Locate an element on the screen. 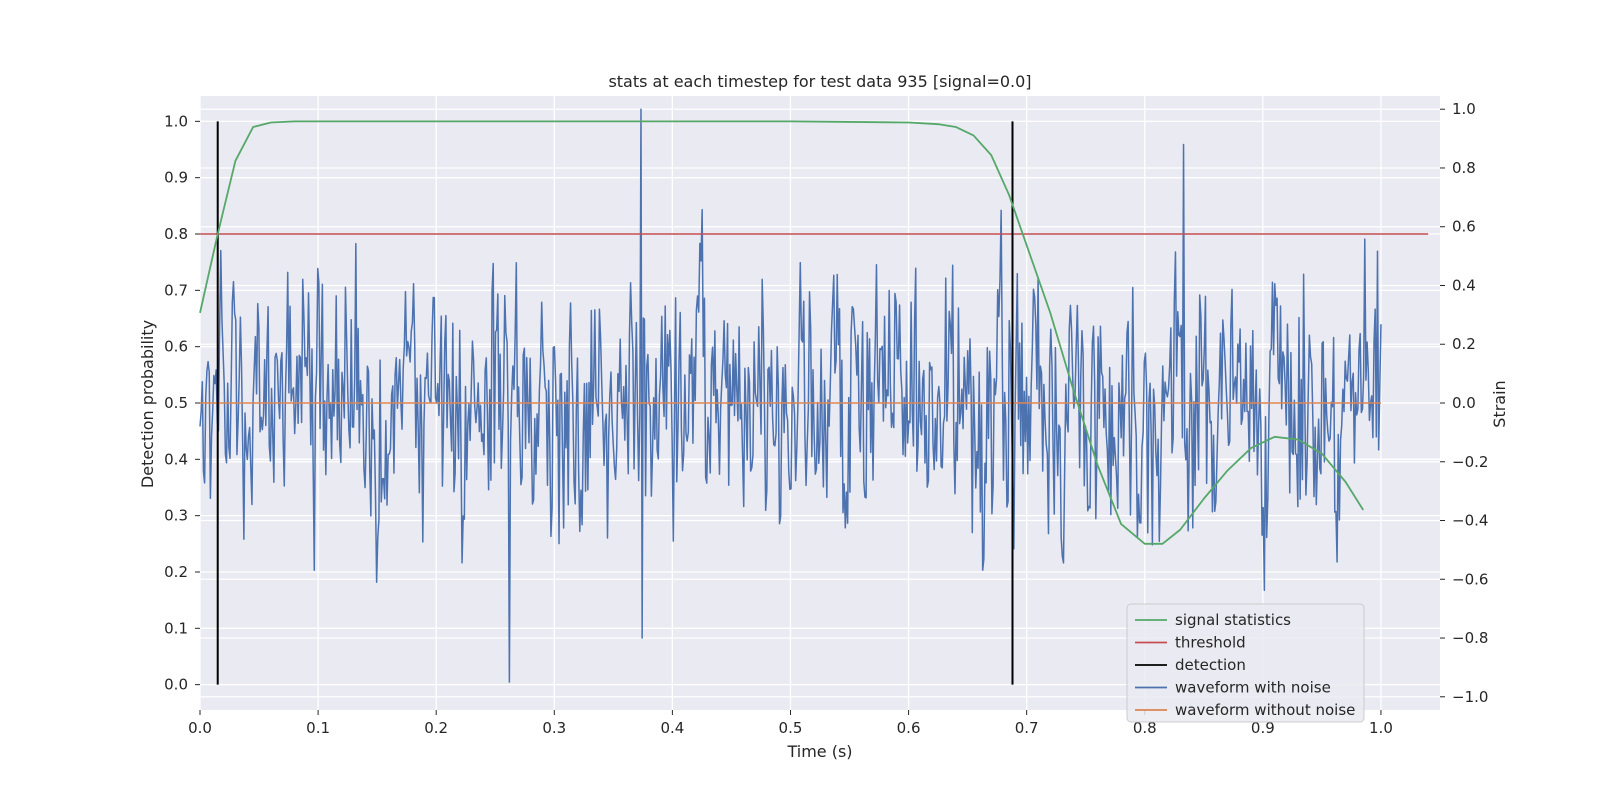 Image resolution: width=1600 pixels, height=800 pixels. y-left-tick-label-9: 0.9 is located at coordinates (176, 178).